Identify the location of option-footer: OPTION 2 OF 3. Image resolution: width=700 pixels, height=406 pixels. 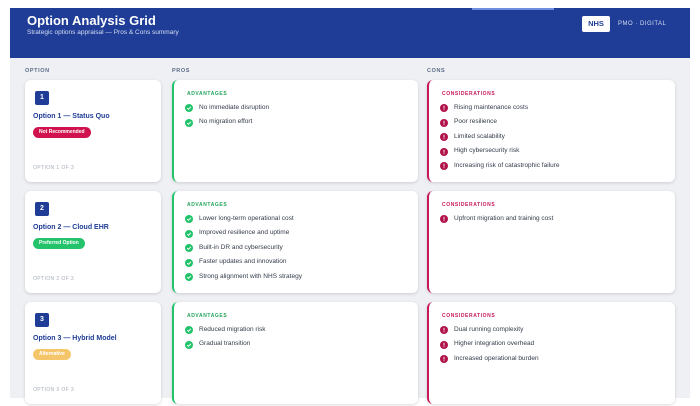
(54, 279).